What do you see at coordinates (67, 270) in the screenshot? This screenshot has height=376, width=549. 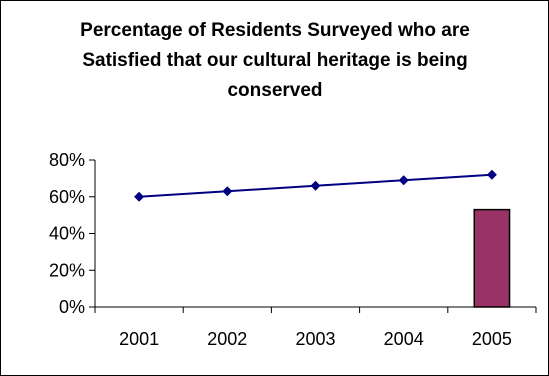 I see `y-tick-label: 20%` at bounding box center [67, 270].